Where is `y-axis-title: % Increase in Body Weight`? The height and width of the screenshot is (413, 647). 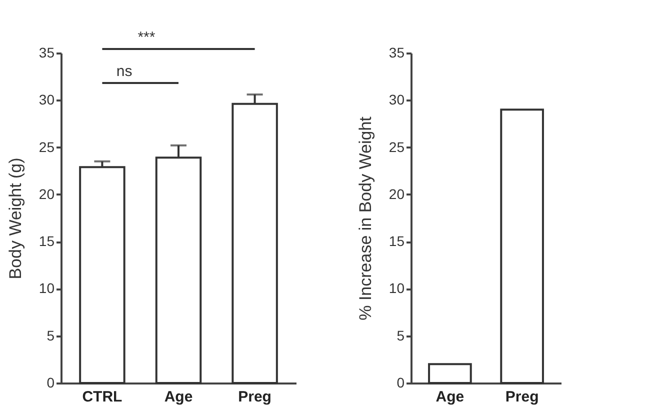 y-axis-title: % Increase in Body Weight is located at coordinates (365, 218).